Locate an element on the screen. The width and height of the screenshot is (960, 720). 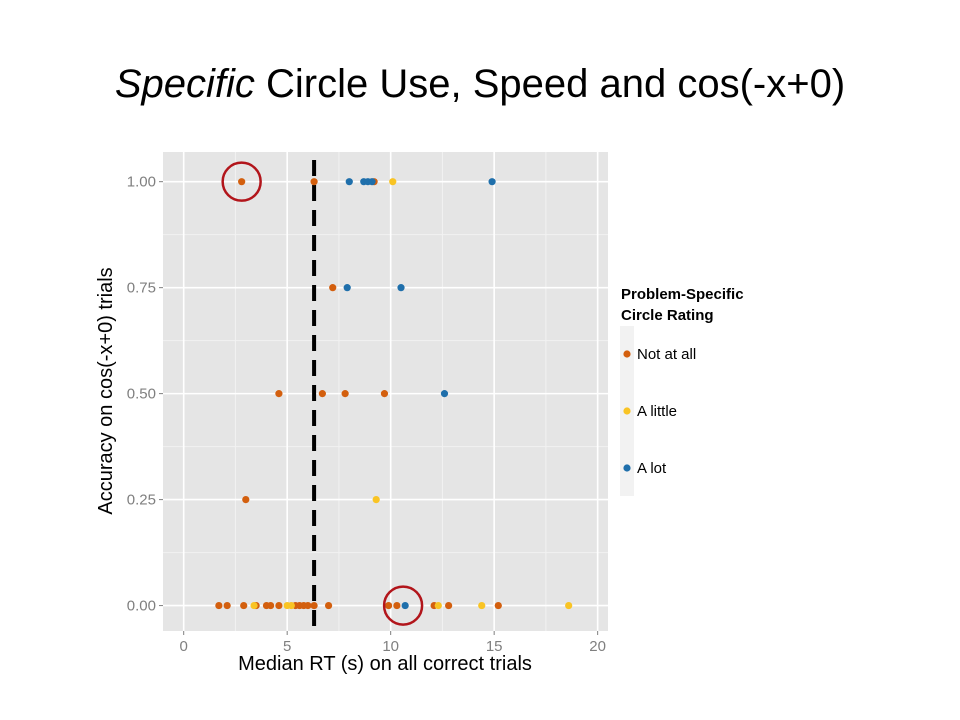
y-tick-label: 0.50 is located at coordinates (141, 394).